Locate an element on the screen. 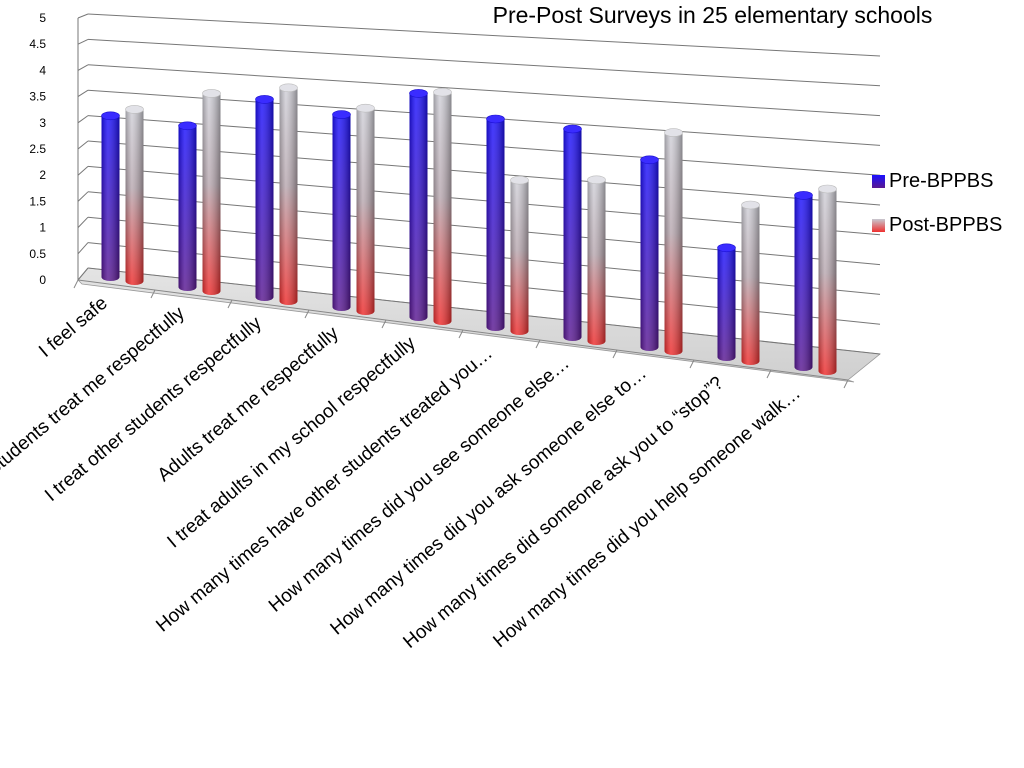 This screenshot has width=1024, height=768. y-tick-label: 3 is located at coordinates (42, 123).